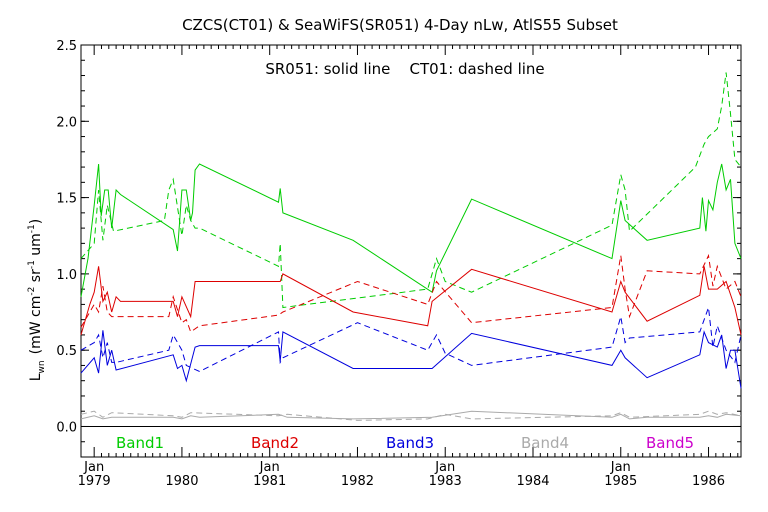 The height and width of the screenshot is (512, 768). I want to click on y-axis-label-sup: -2, so click(32, 291).